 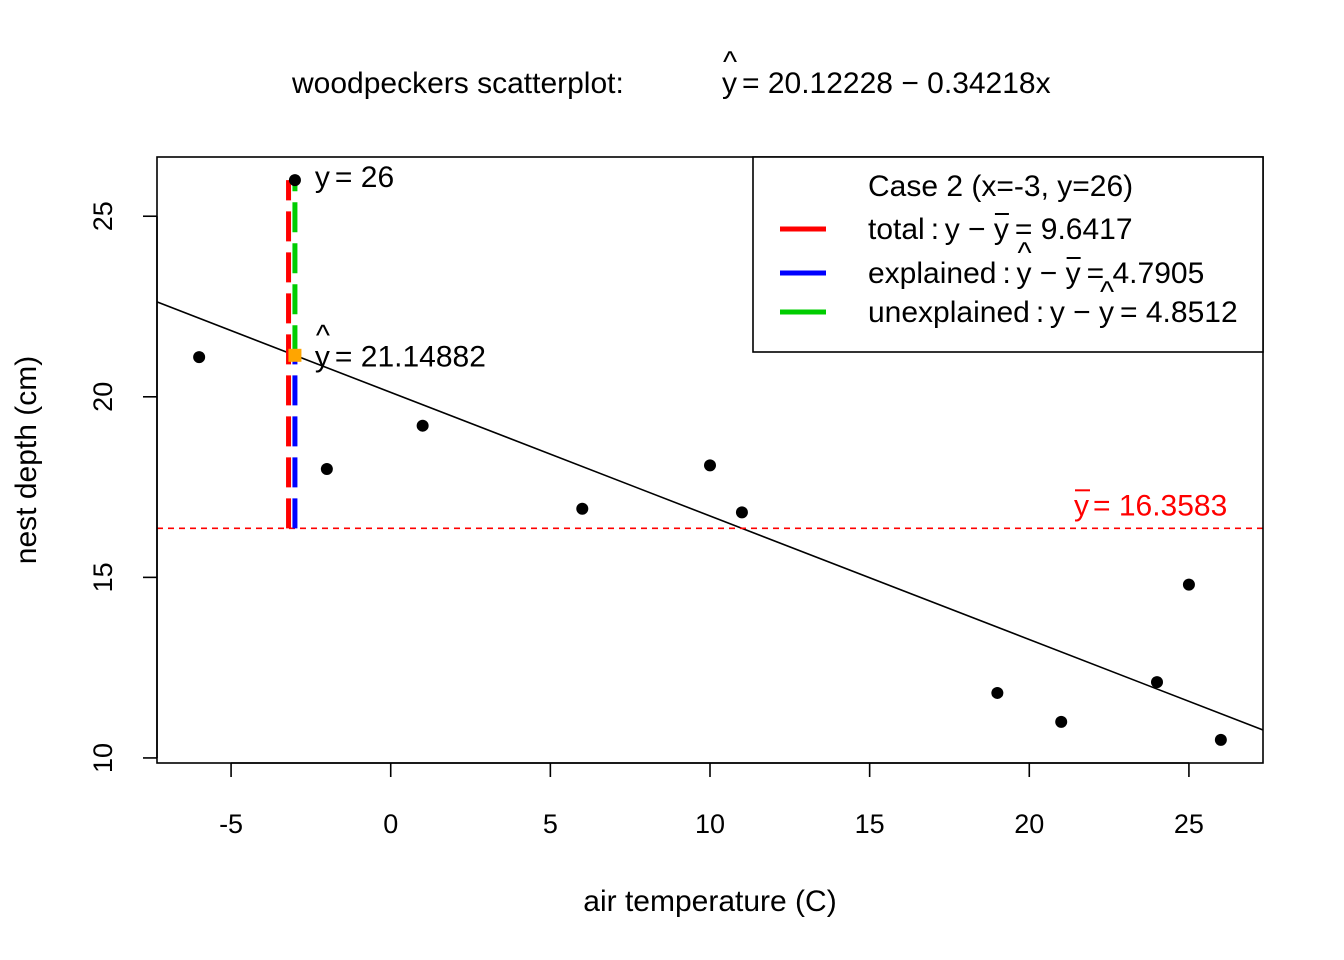 I want to click on legend-entry-name: total, so click(x=896, y=229).